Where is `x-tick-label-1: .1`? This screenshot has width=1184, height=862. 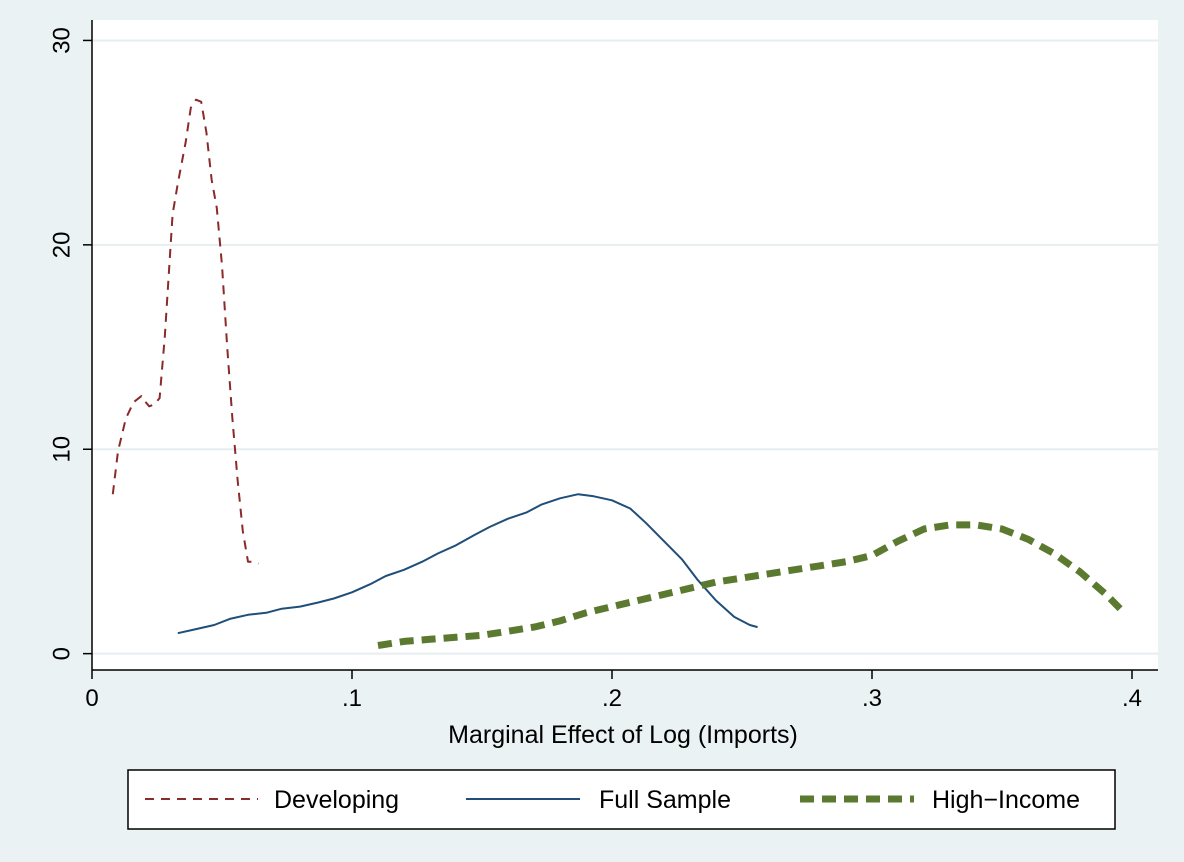 x-tick-label-1: .1 is located at coordinates (352, 698).